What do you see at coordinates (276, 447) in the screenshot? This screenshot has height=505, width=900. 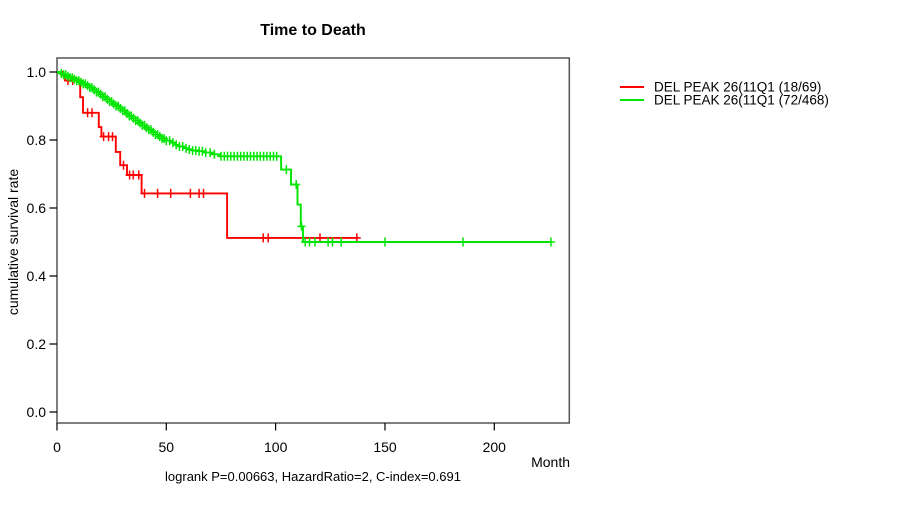 I see `x-tick-label-100: 100` at bounding box center [276, 447].